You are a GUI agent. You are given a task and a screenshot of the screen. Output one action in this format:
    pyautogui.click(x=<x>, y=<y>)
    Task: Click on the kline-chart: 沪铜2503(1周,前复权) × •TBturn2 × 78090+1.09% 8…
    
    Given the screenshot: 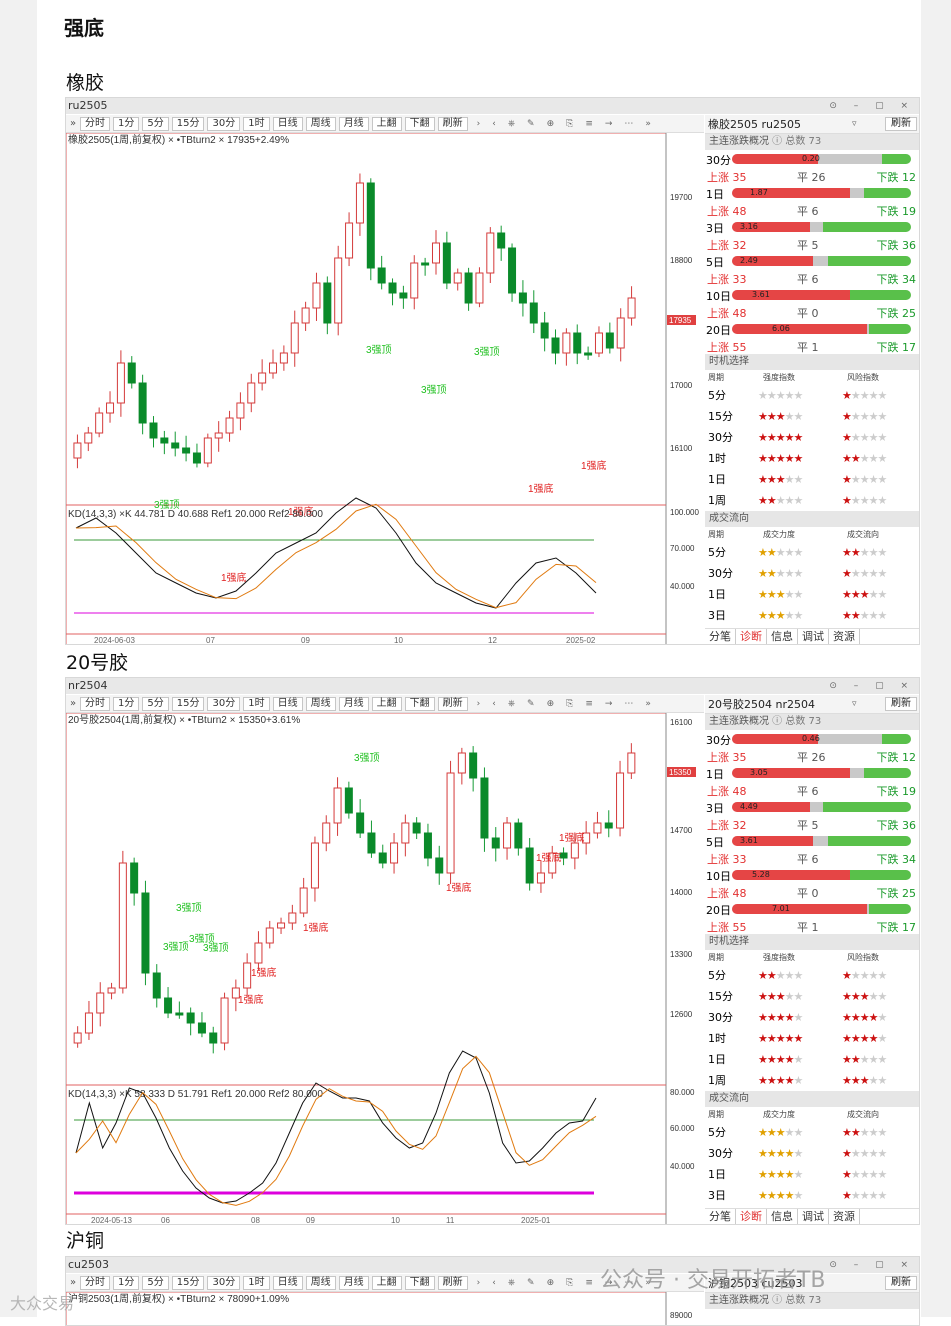 What is the action you would take?
    pyautogui.click(x=385, y=1309)
    